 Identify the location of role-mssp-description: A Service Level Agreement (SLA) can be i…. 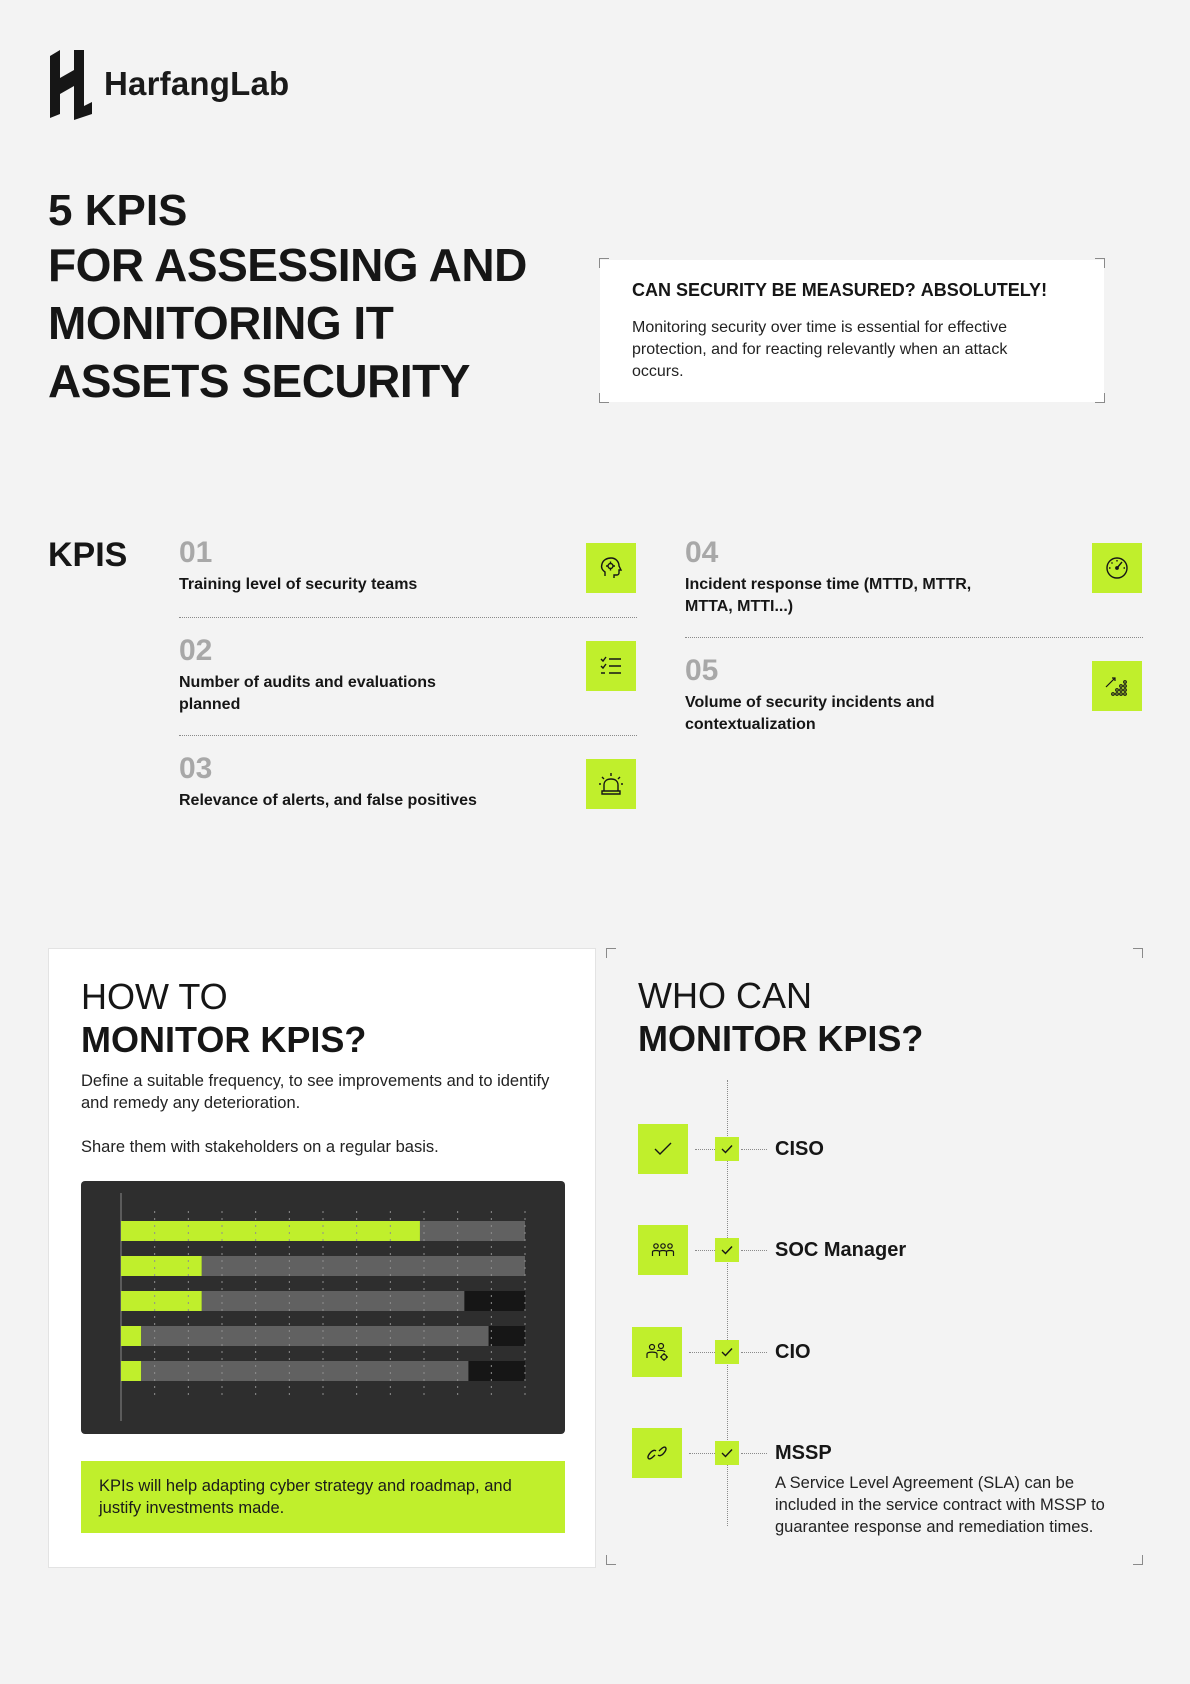
(940, 1505).